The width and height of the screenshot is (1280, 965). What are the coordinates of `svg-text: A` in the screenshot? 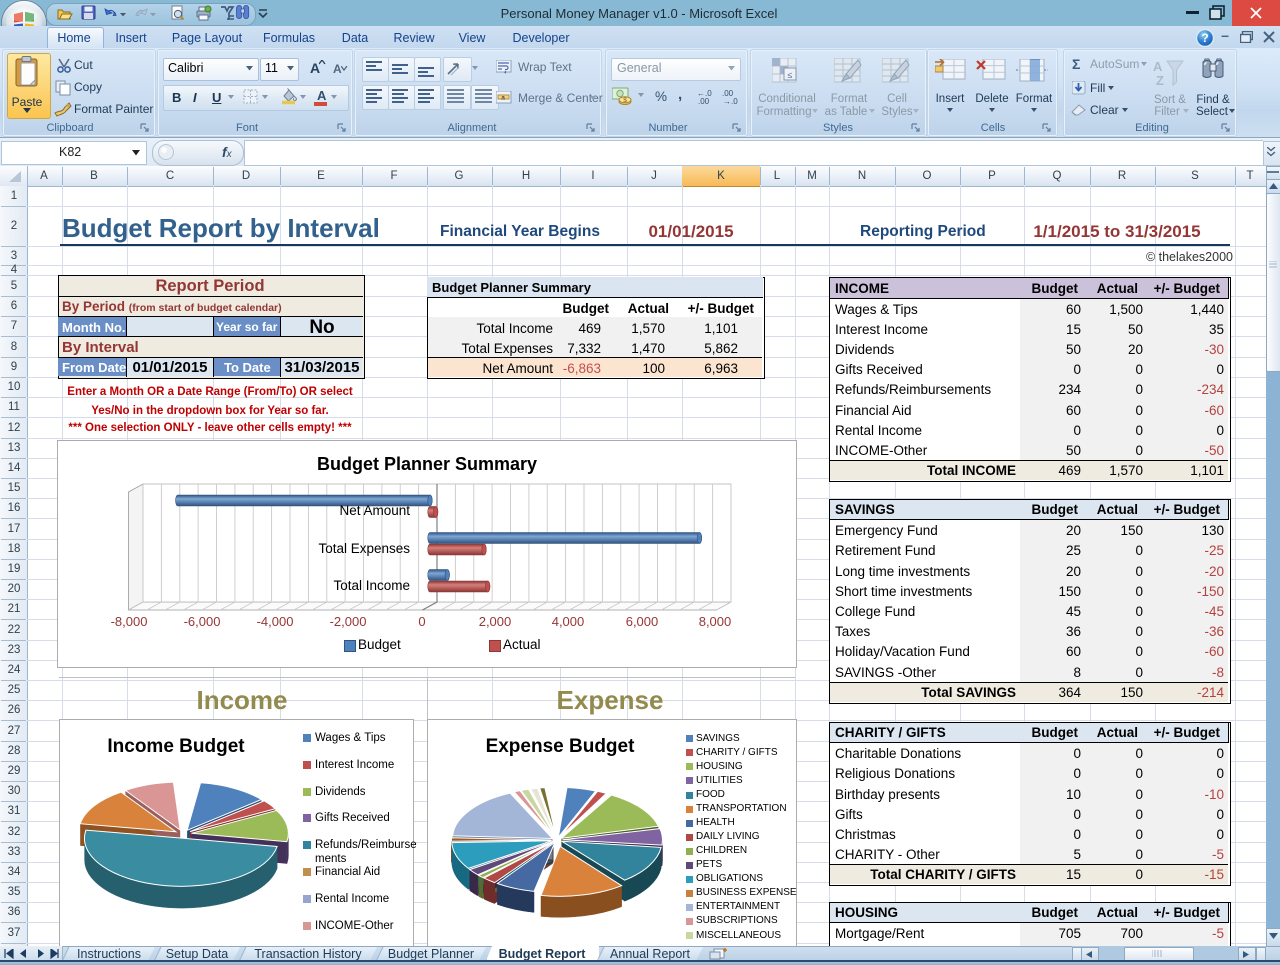 It's located at (1158, 66).